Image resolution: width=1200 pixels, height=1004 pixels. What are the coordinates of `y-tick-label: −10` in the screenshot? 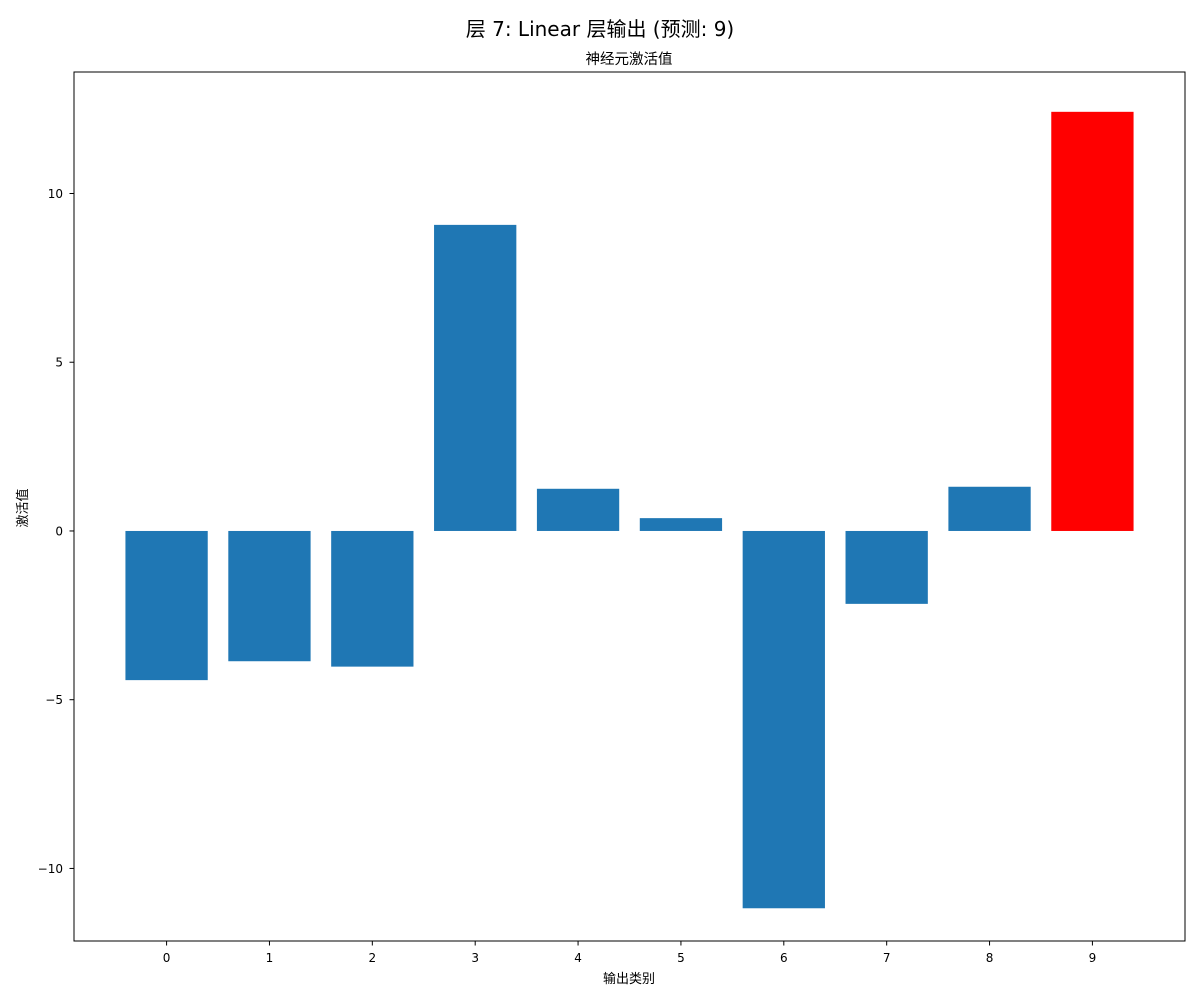 It's located at (50, 869).